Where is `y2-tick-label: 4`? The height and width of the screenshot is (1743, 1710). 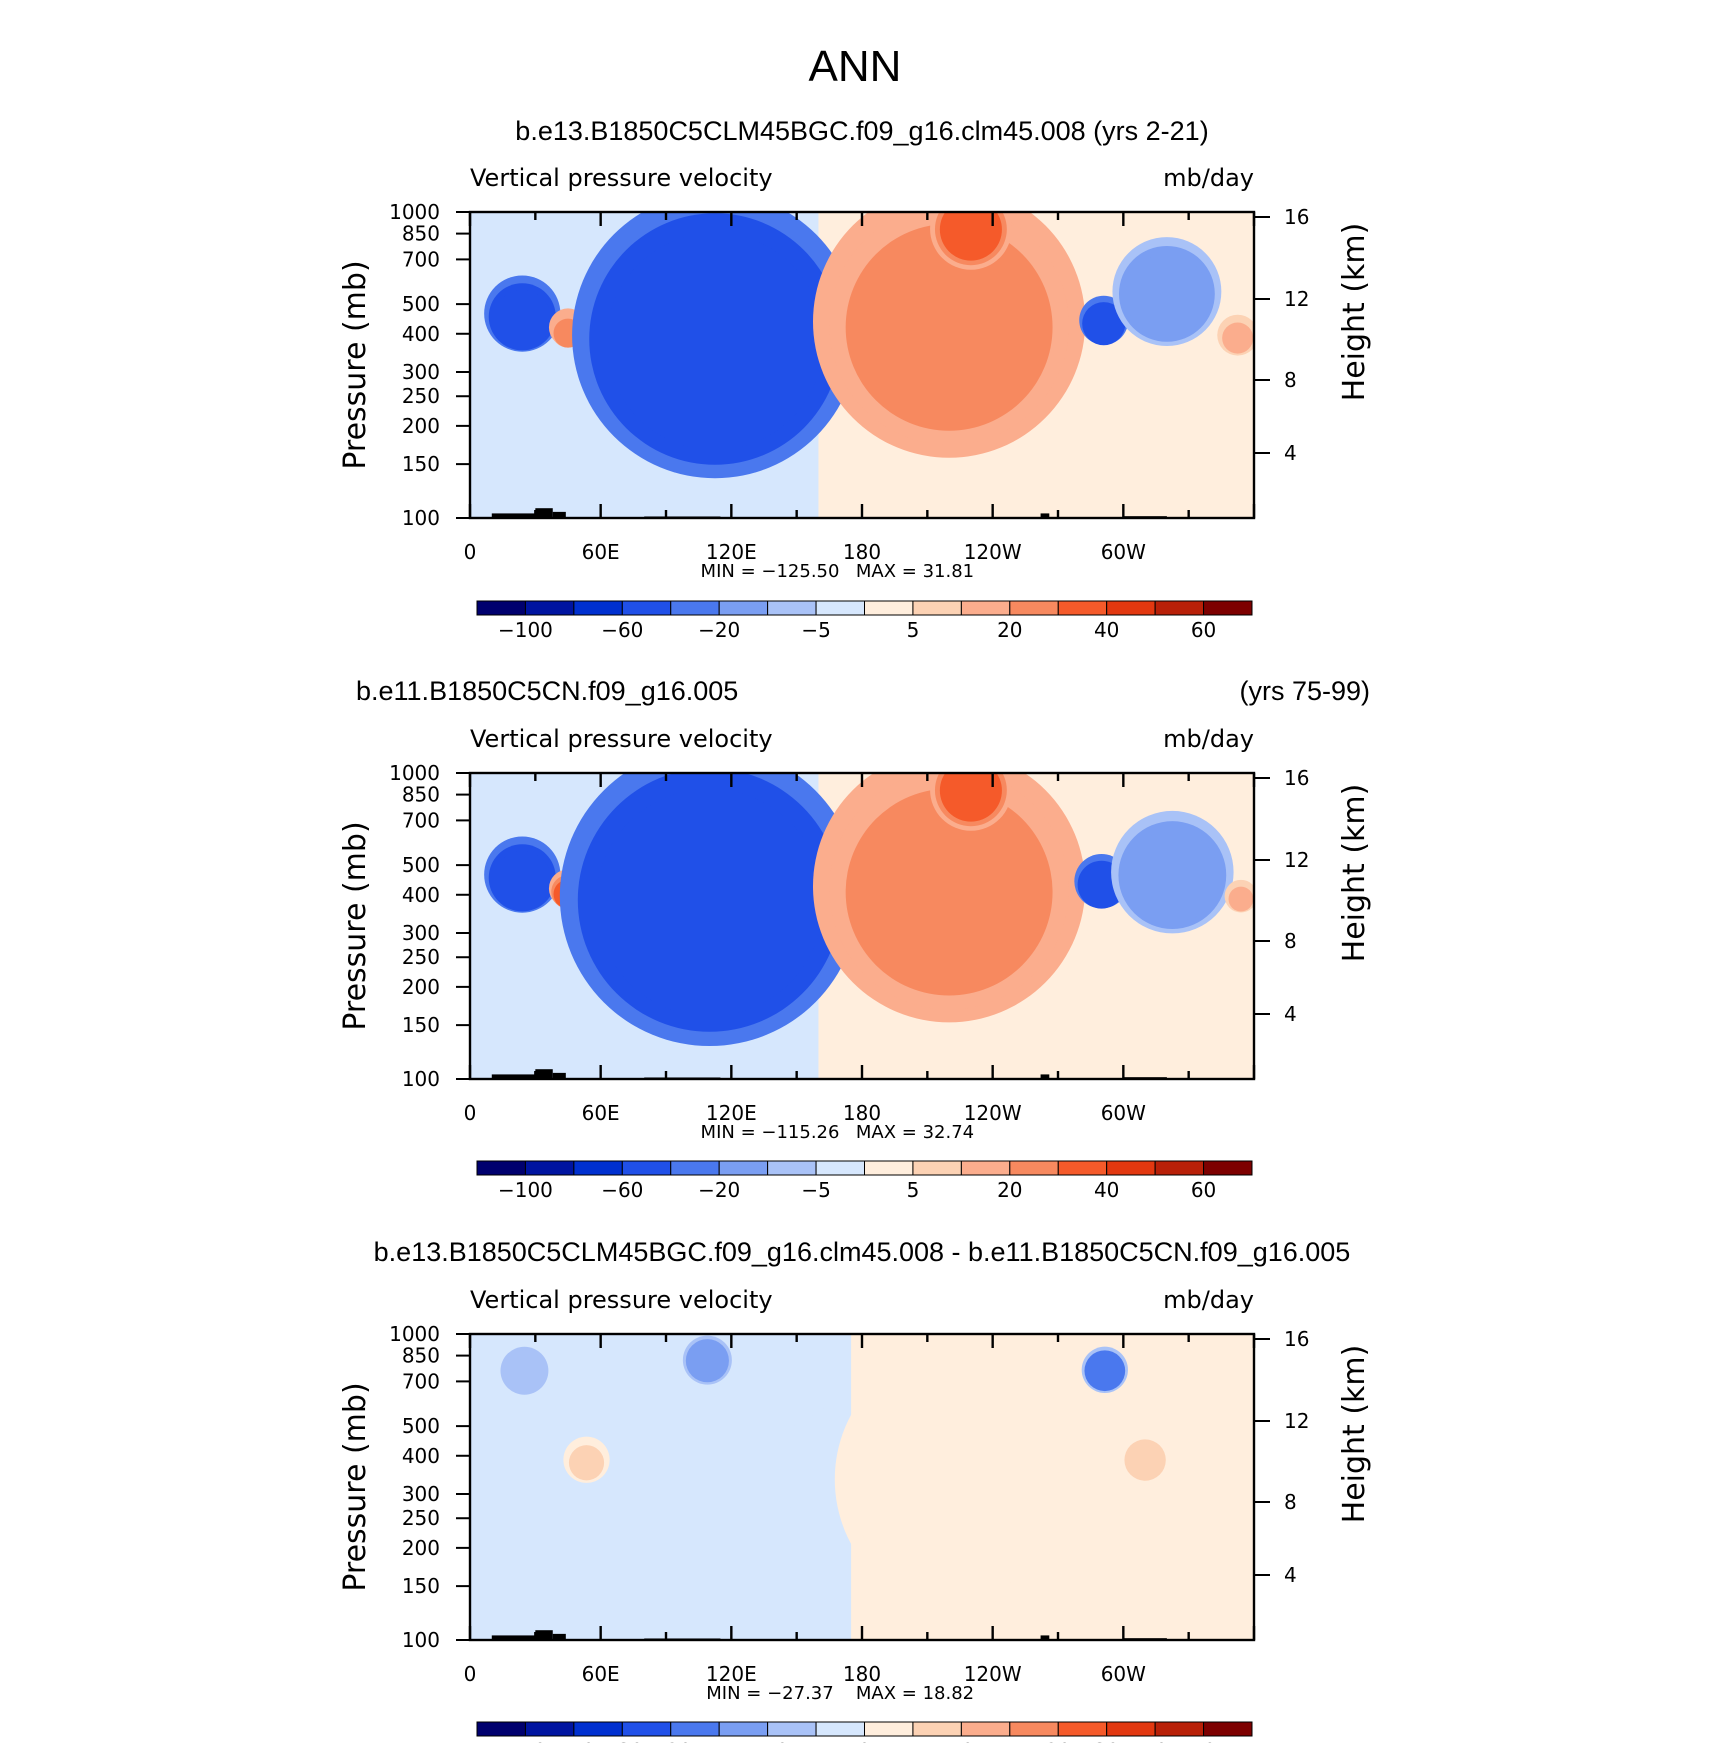
y2-tick-label: 4 is located at coordinates (1290, 1014).